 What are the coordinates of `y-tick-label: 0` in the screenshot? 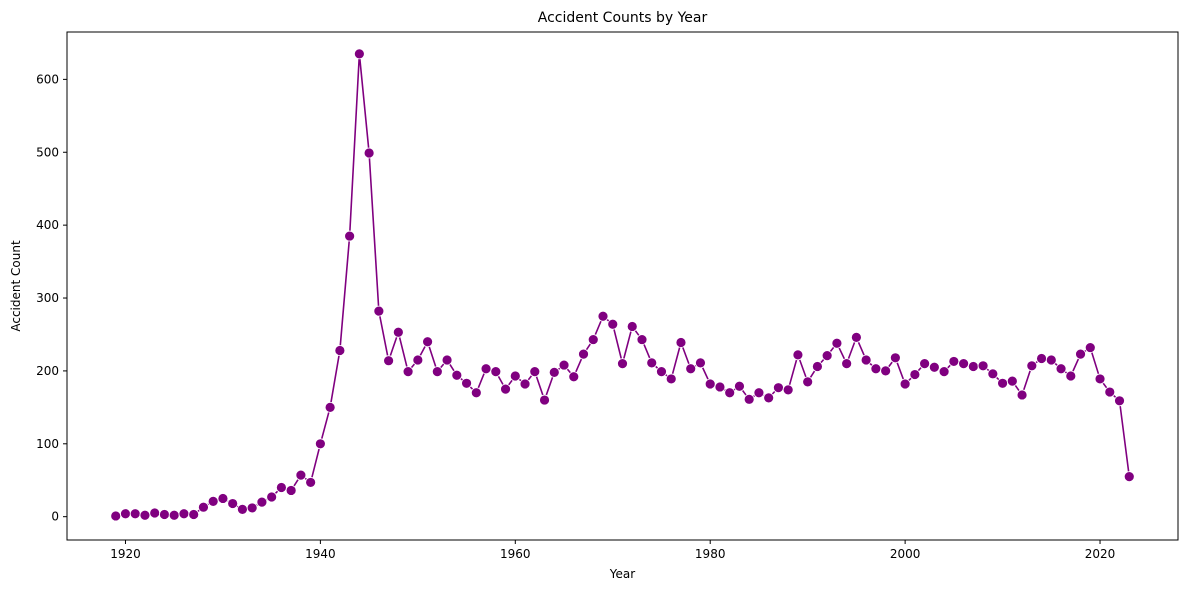 It's located at (55, 517).